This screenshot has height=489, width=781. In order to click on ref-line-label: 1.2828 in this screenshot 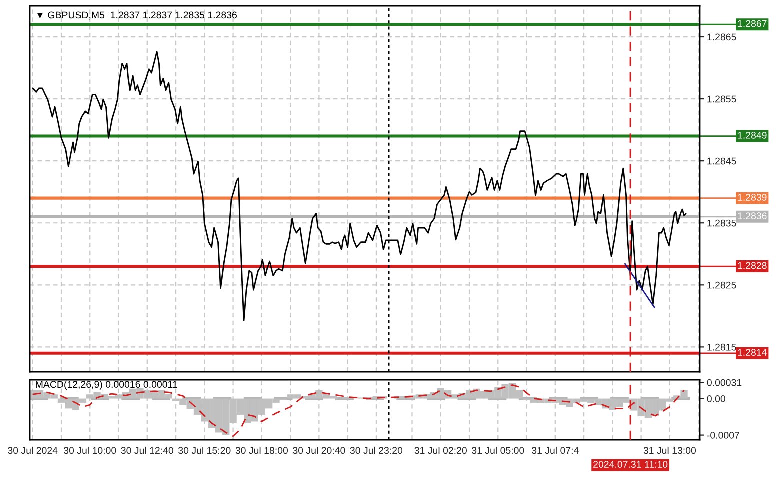, I will do `click(752, 266)`.